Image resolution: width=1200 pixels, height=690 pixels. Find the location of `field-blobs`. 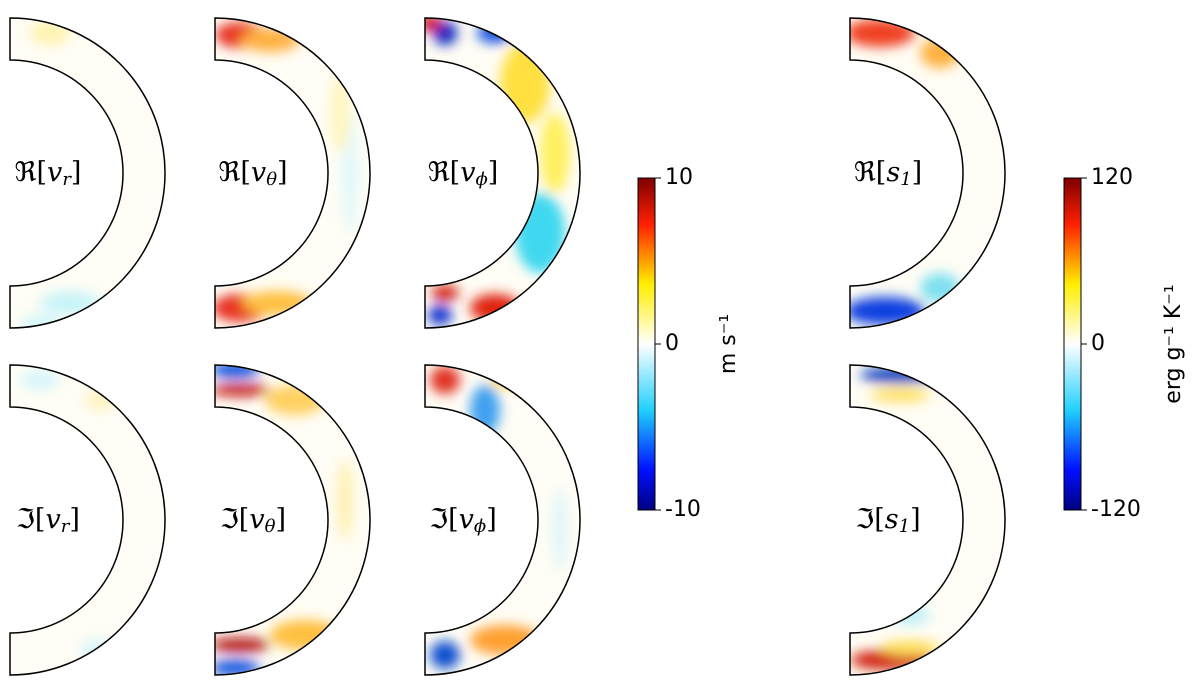

field-blobs is located at coordinates (286, 172).